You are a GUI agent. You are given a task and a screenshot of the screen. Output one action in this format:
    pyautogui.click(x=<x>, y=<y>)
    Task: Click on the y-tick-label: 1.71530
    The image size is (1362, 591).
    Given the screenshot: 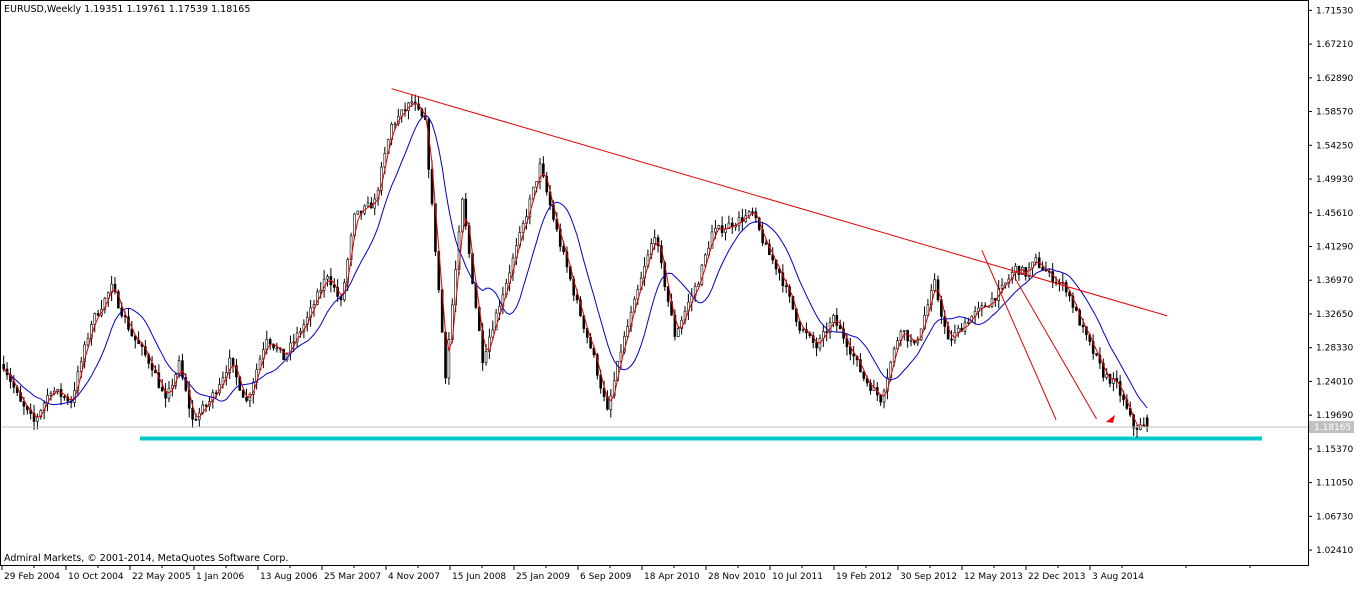 What is the action you would take?
    pyautogui.click(x=1334, y=11)
    